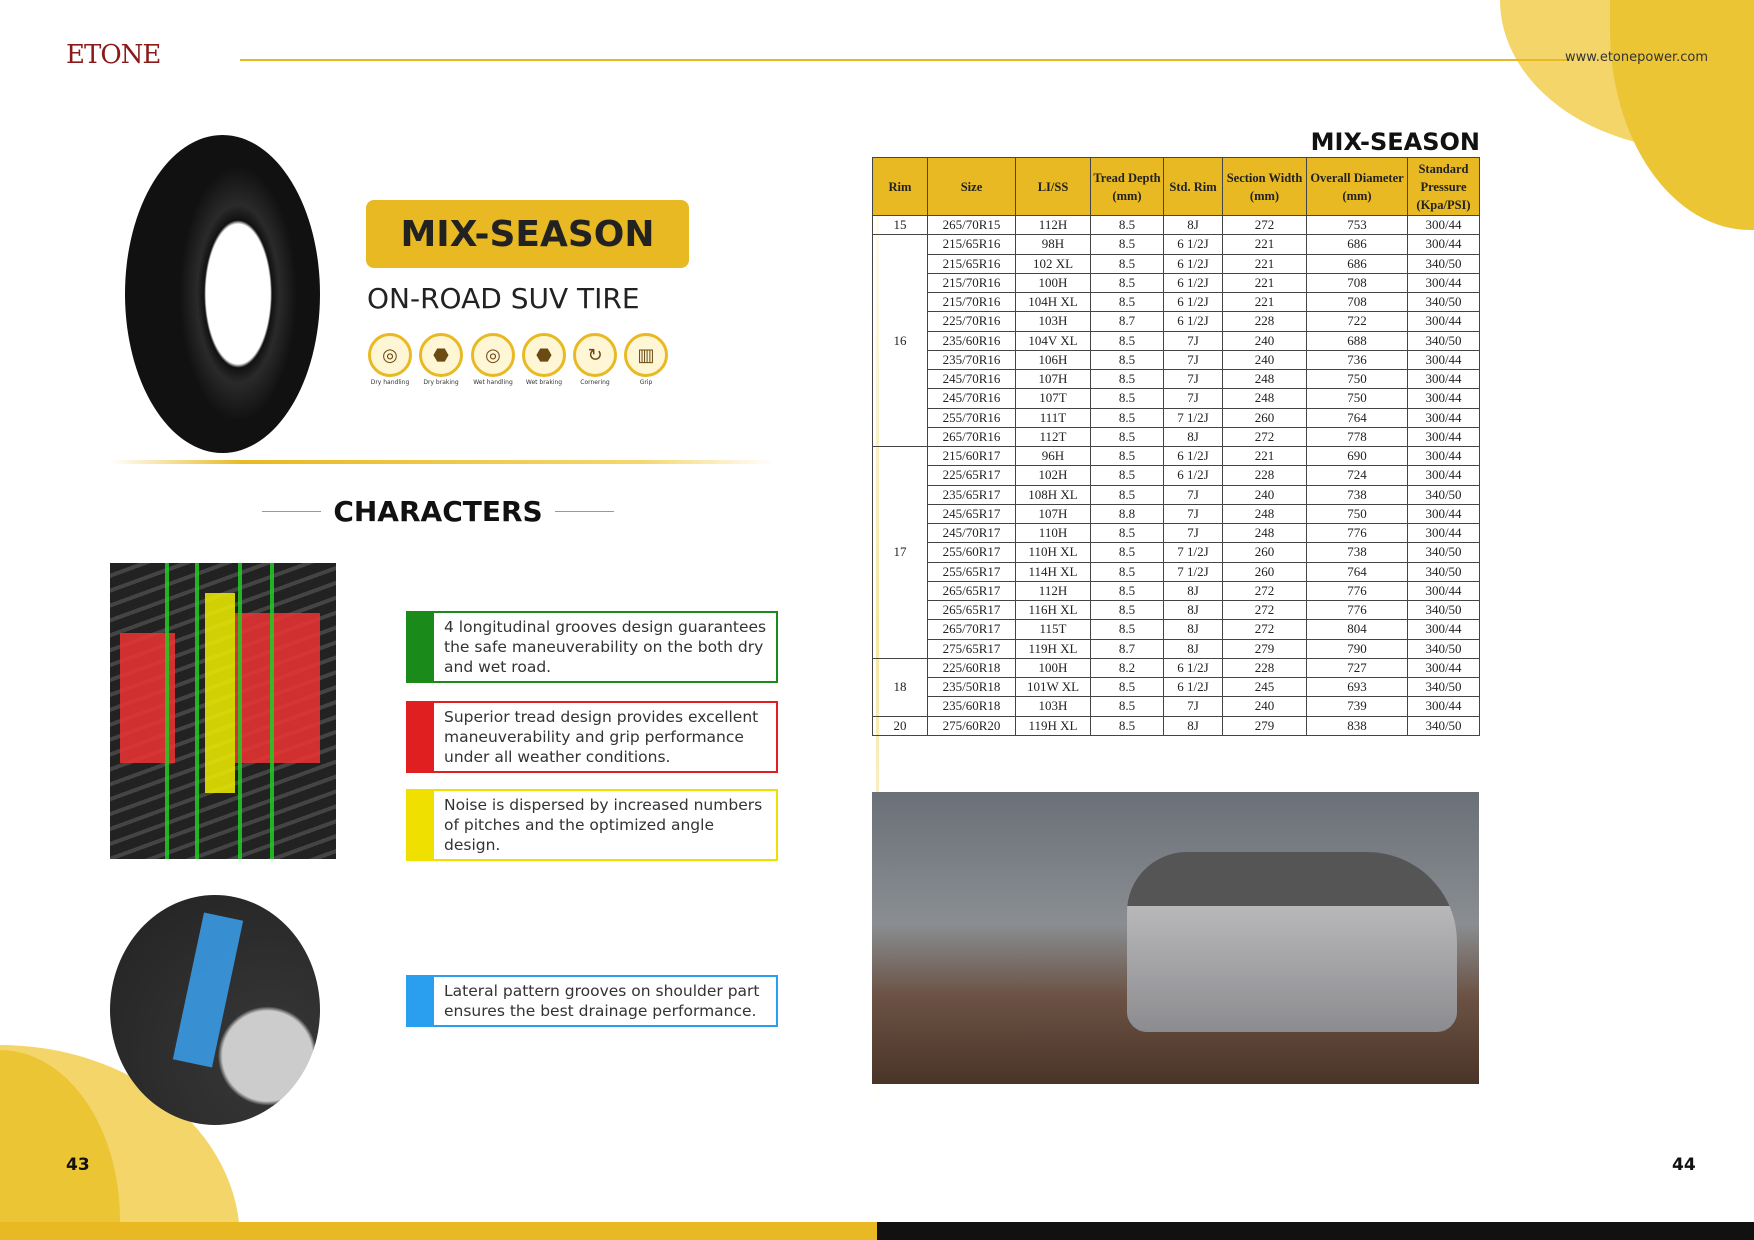  Describe the element at coordinates (971, 398) in the screenshot. I see `table-cell: 245/70R16` at that location.